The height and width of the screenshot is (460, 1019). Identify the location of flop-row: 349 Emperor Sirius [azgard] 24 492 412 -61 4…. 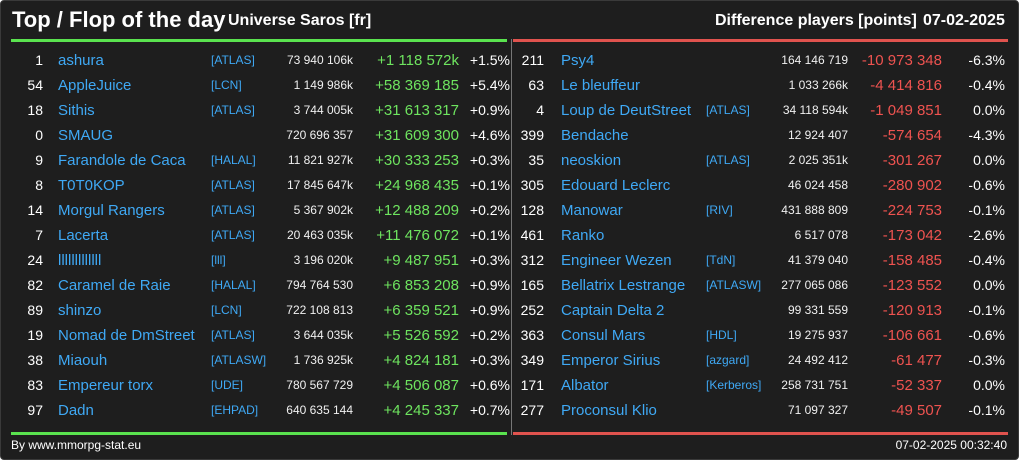
(761, 360).